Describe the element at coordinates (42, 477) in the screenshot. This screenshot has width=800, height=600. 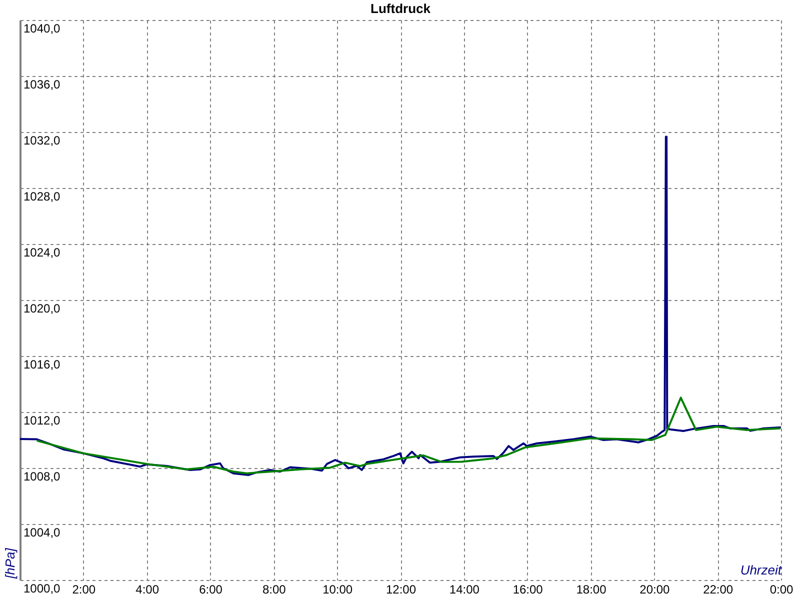
I see `y-tick-label: 1008,0` at that location.